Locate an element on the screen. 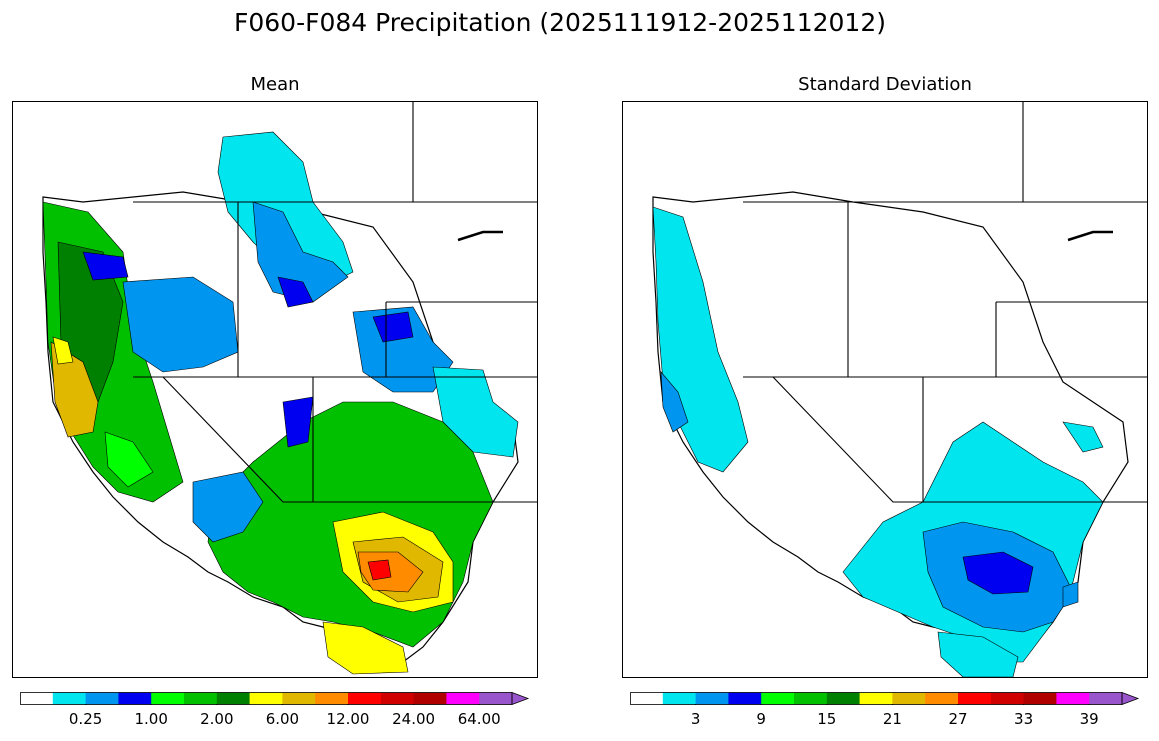 The image size is (1159, 741). colorbar-stddev is located at coordinates (885, 698).